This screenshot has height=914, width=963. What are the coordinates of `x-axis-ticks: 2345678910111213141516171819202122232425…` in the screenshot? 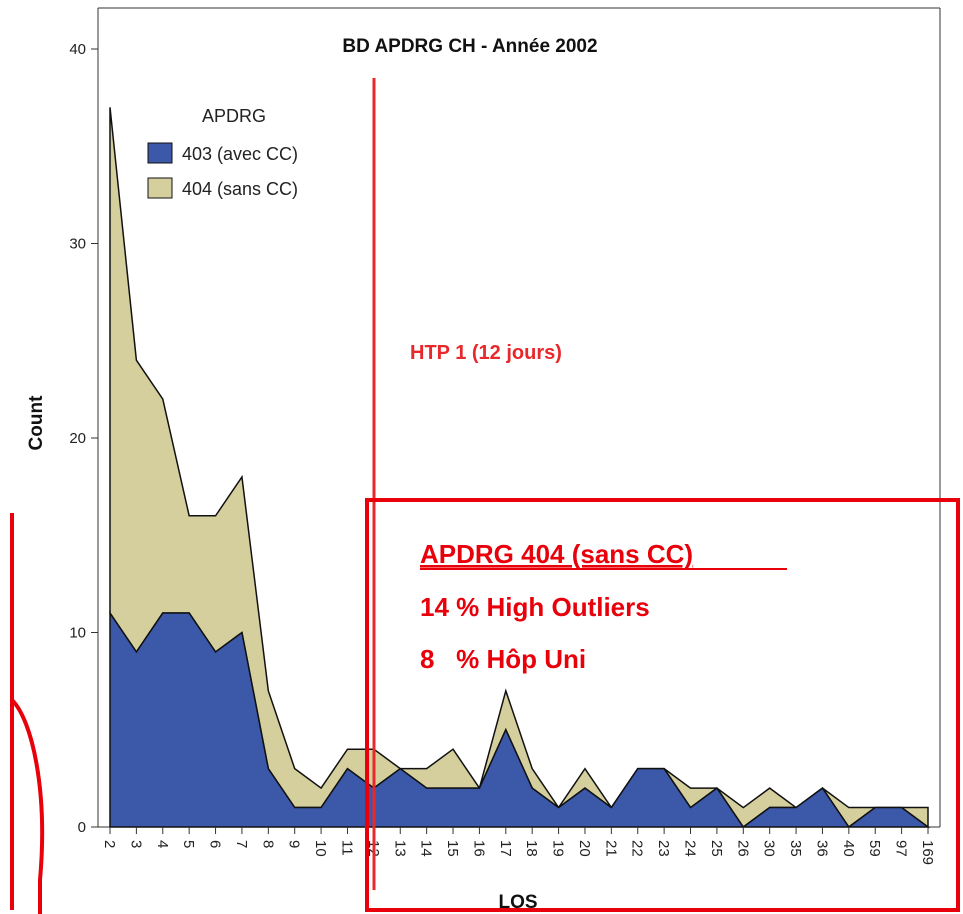 It's located at (518, 846).